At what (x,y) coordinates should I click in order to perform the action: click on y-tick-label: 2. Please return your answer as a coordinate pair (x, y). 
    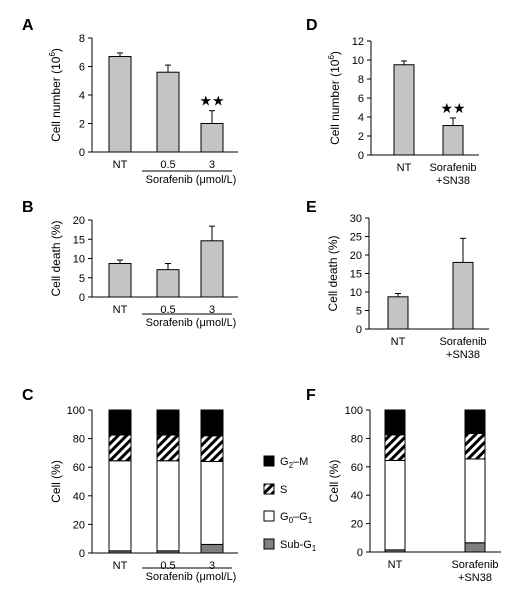
    Looking at the image, I should click on (82, 125).